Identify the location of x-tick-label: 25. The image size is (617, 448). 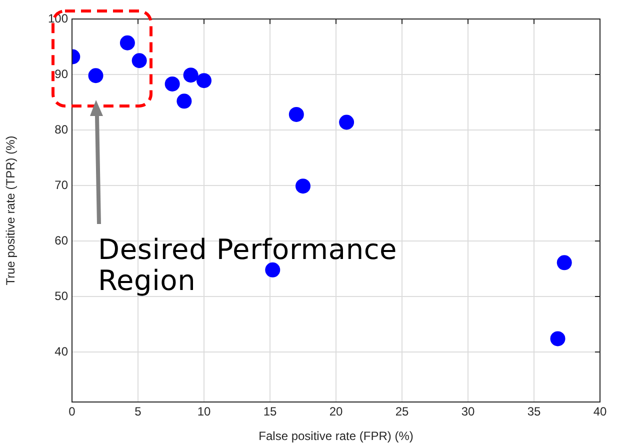
(402, 411).